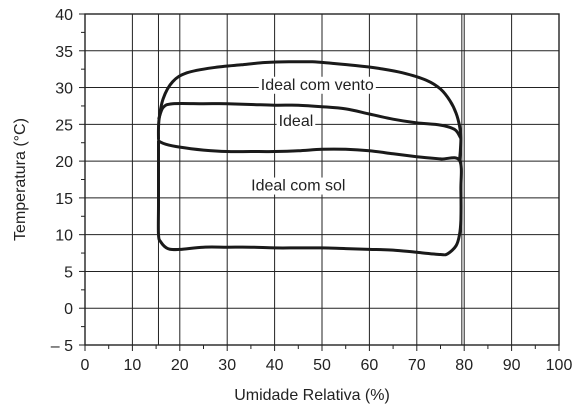 The width and height of the screenshot is (580, 408). I want to click on y-tick-label: 5, so click(68, 272).